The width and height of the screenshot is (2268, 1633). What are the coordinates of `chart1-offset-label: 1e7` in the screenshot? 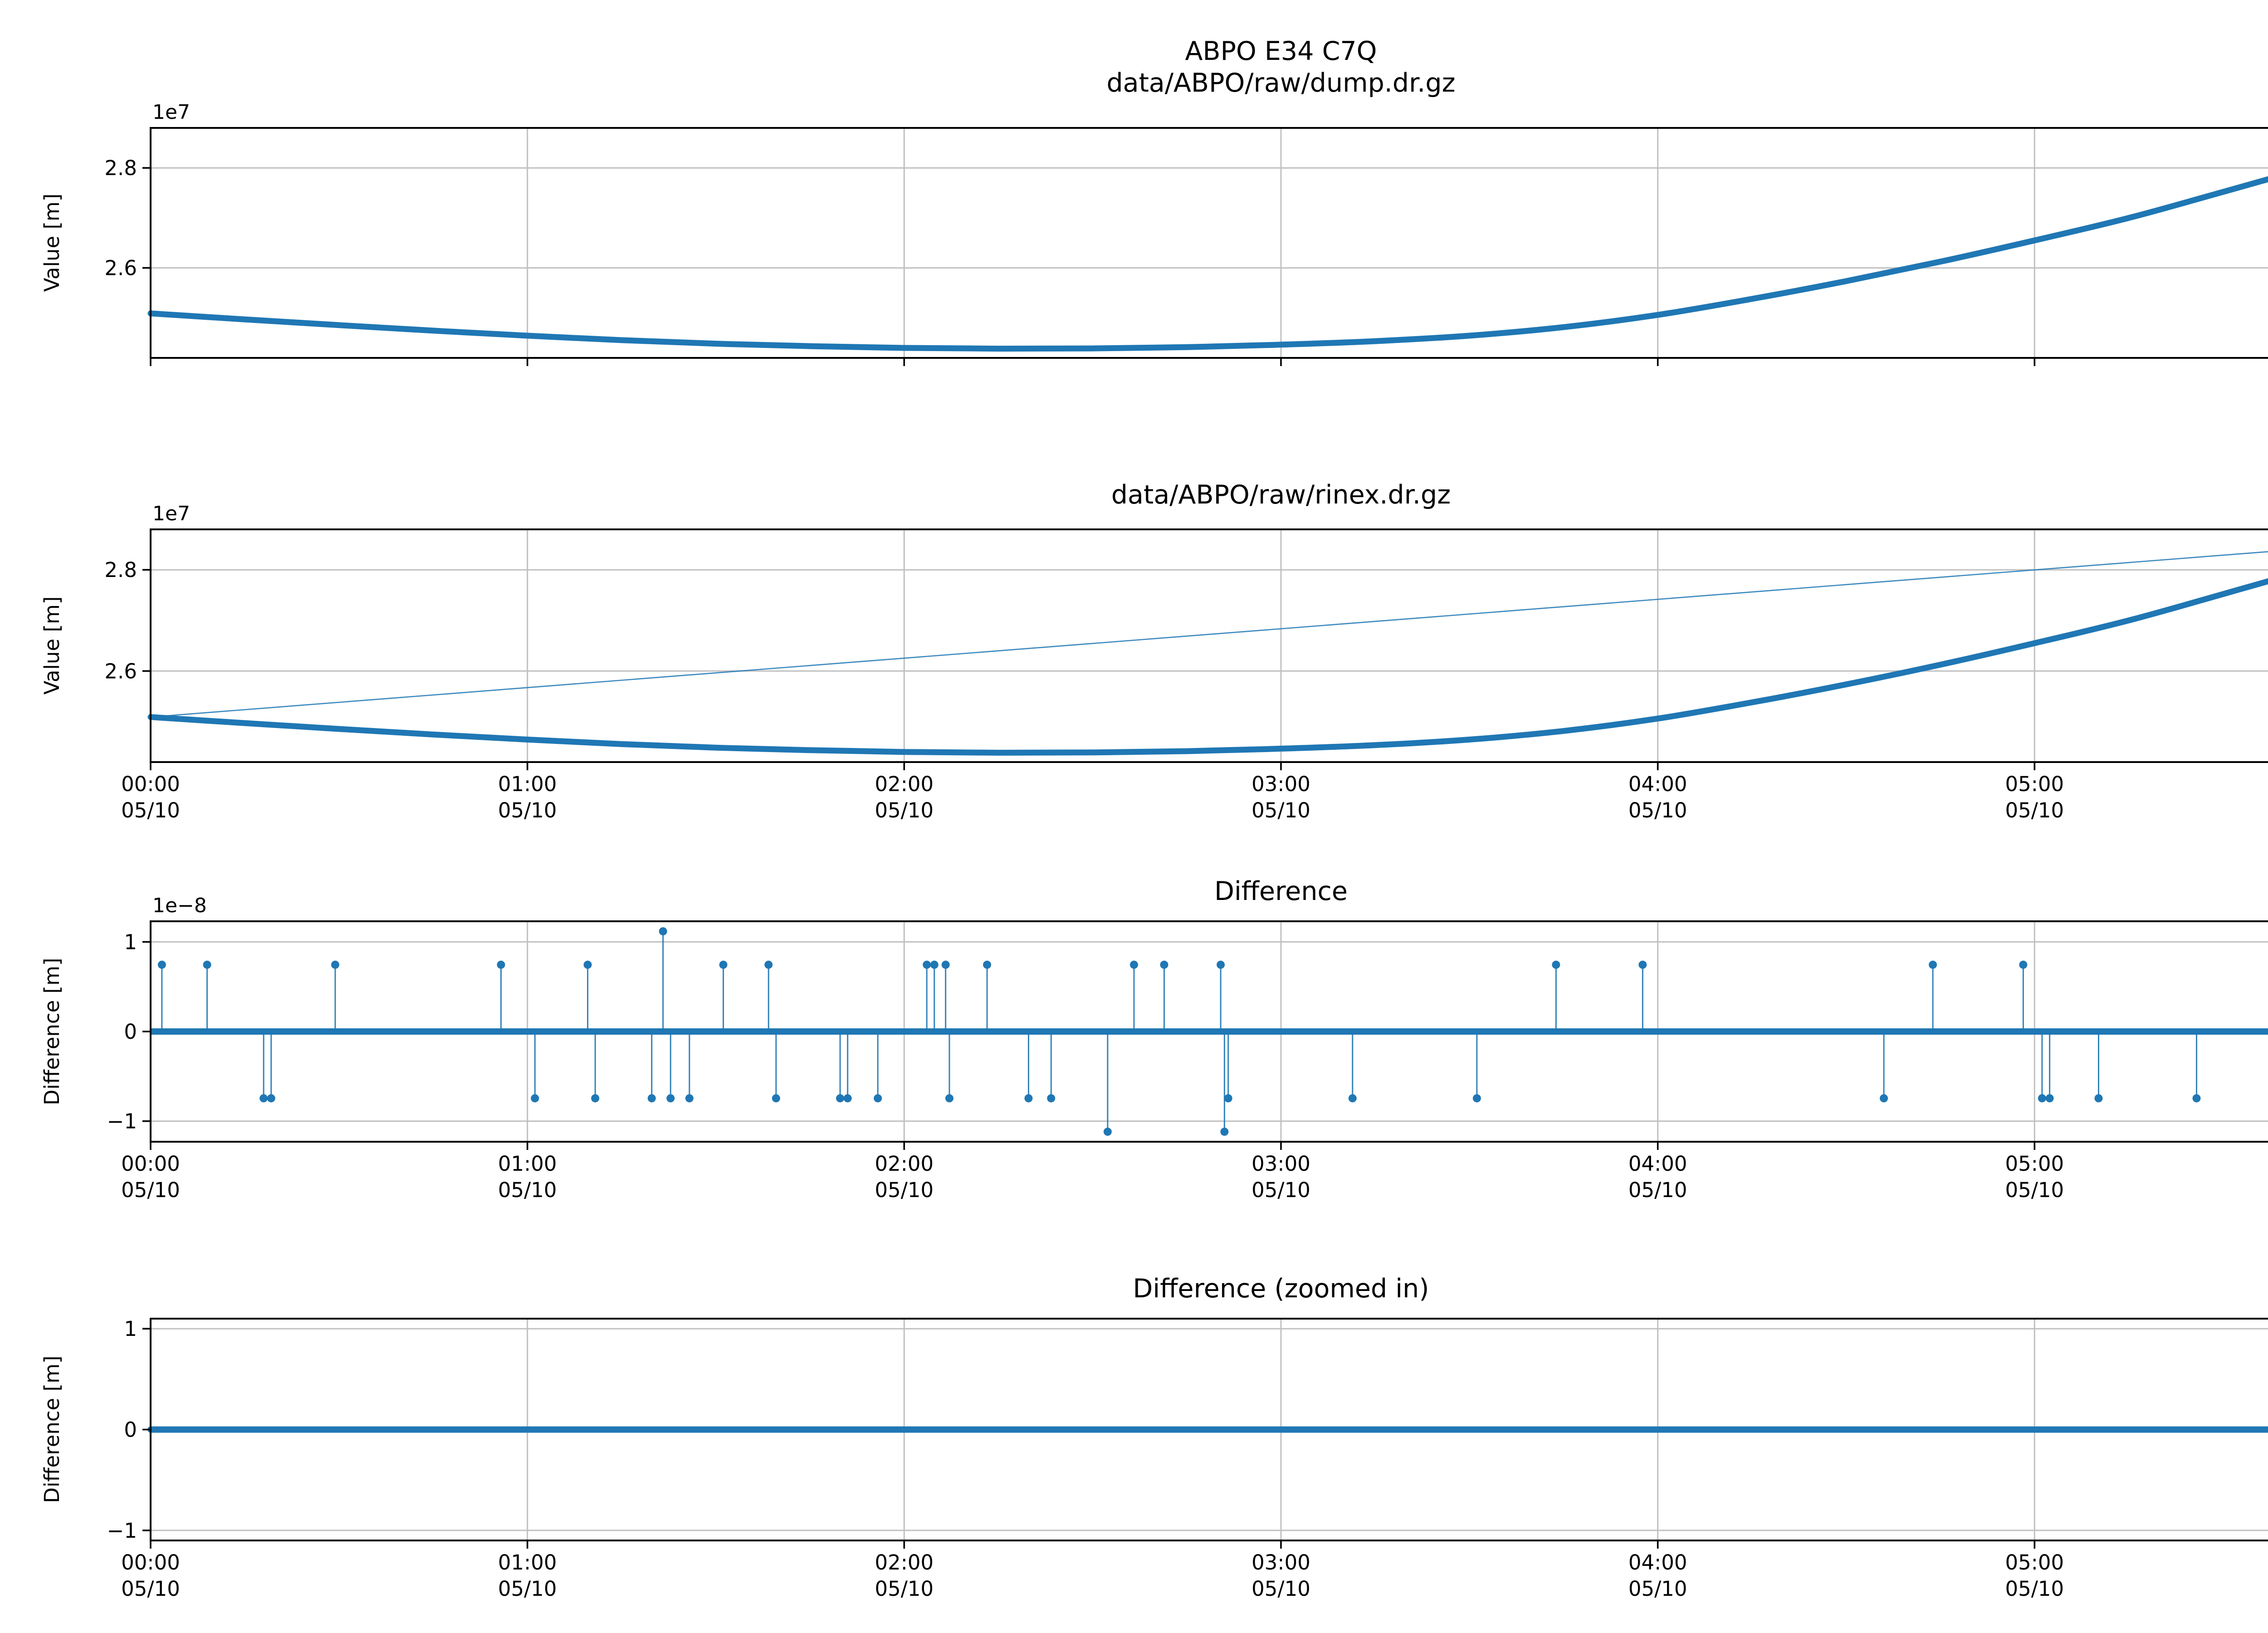 It's located at (171, 112).